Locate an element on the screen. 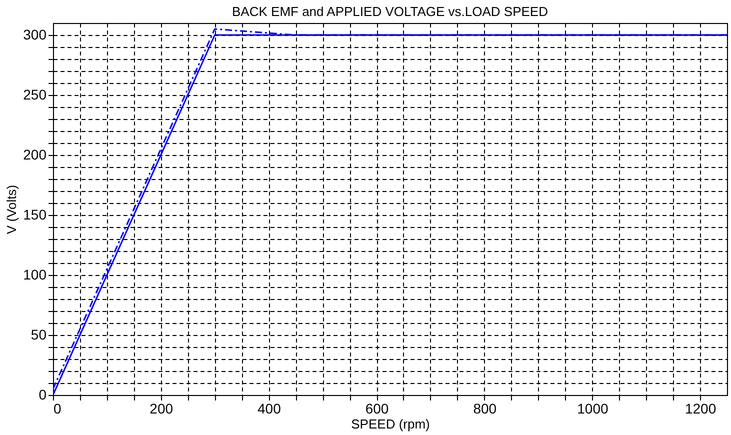  x-tick-label: 0 is located at coordinates (58, 408).